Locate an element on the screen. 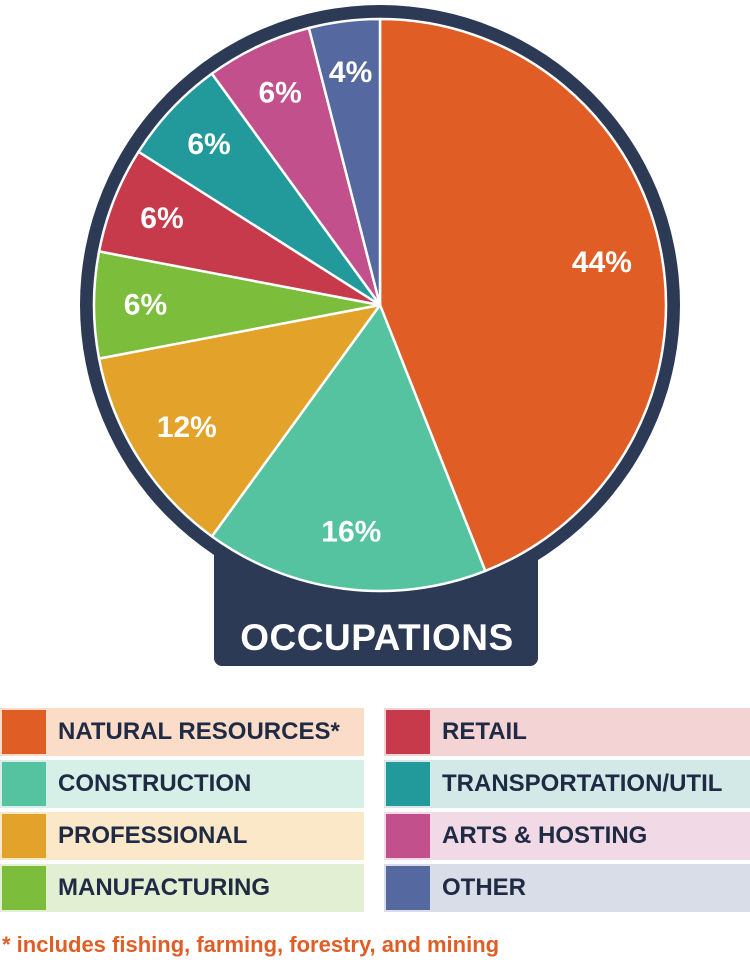  legend-label: TRANSPORTATION/UTIL is located at coordinates (582, 783).